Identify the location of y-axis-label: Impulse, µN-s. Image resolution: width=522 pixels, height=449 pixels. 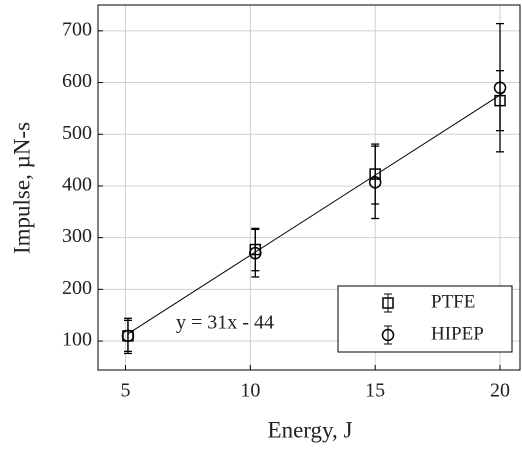
(21, 188).